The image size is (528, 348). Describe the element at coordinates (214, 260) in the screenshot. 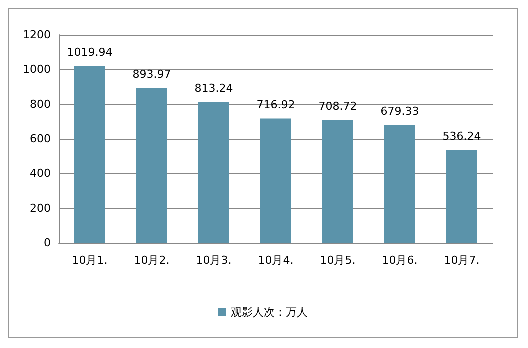

I see `x-tick-label: 10月3.` at that location.